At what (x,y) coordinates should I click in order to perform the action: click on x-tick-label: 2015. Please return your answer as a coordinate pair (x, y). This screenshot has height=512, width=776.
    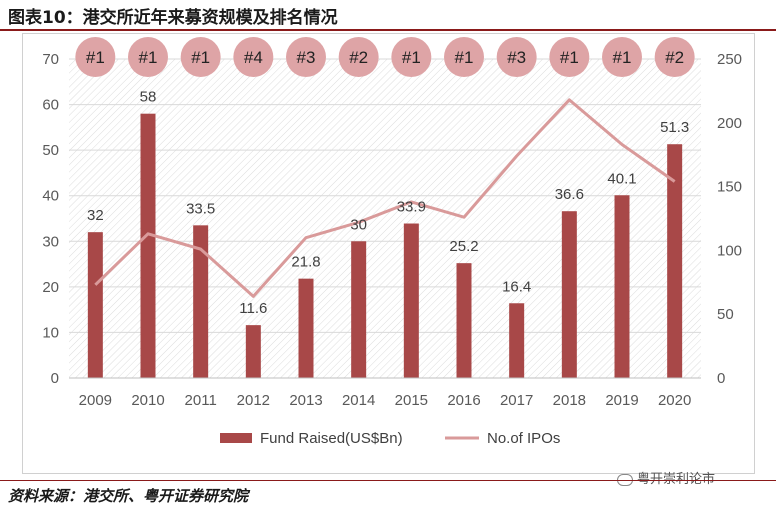
    Looking at the image, I should click on (411, 400).